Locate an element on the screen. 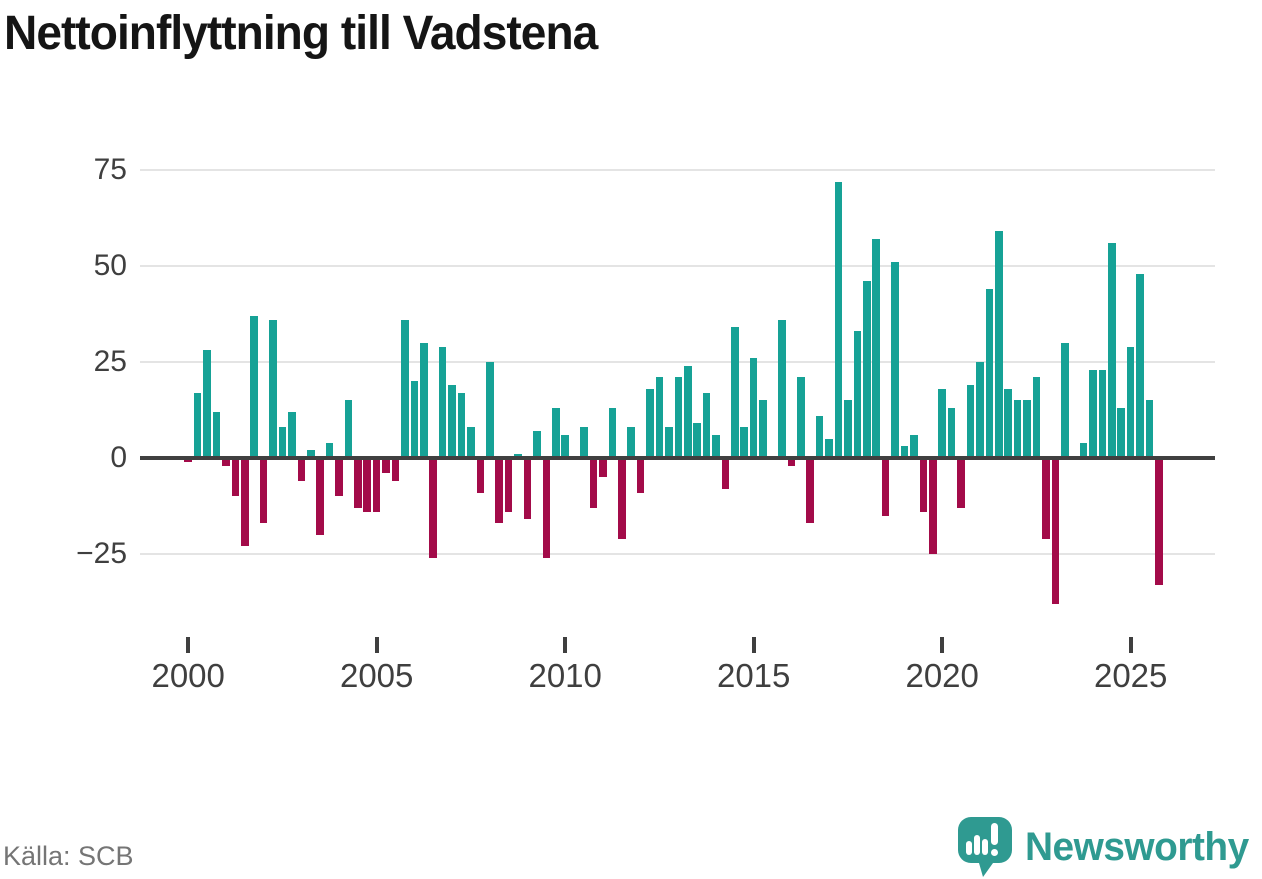 The width and height of the screenshot is (1262, 879). bar-2019q3 is located at coordinates (923, 485).